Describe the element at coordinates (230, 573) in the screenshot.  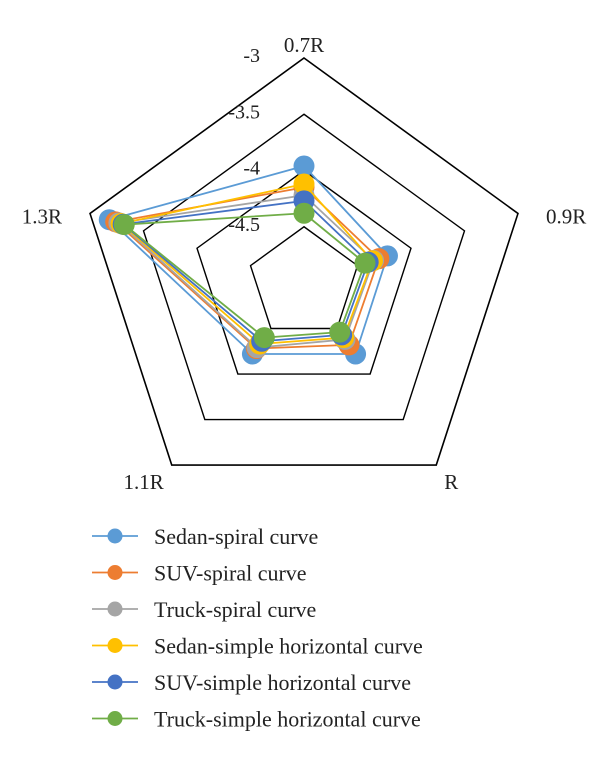
I see `legend-label: SUV-spiral curve` at that location.